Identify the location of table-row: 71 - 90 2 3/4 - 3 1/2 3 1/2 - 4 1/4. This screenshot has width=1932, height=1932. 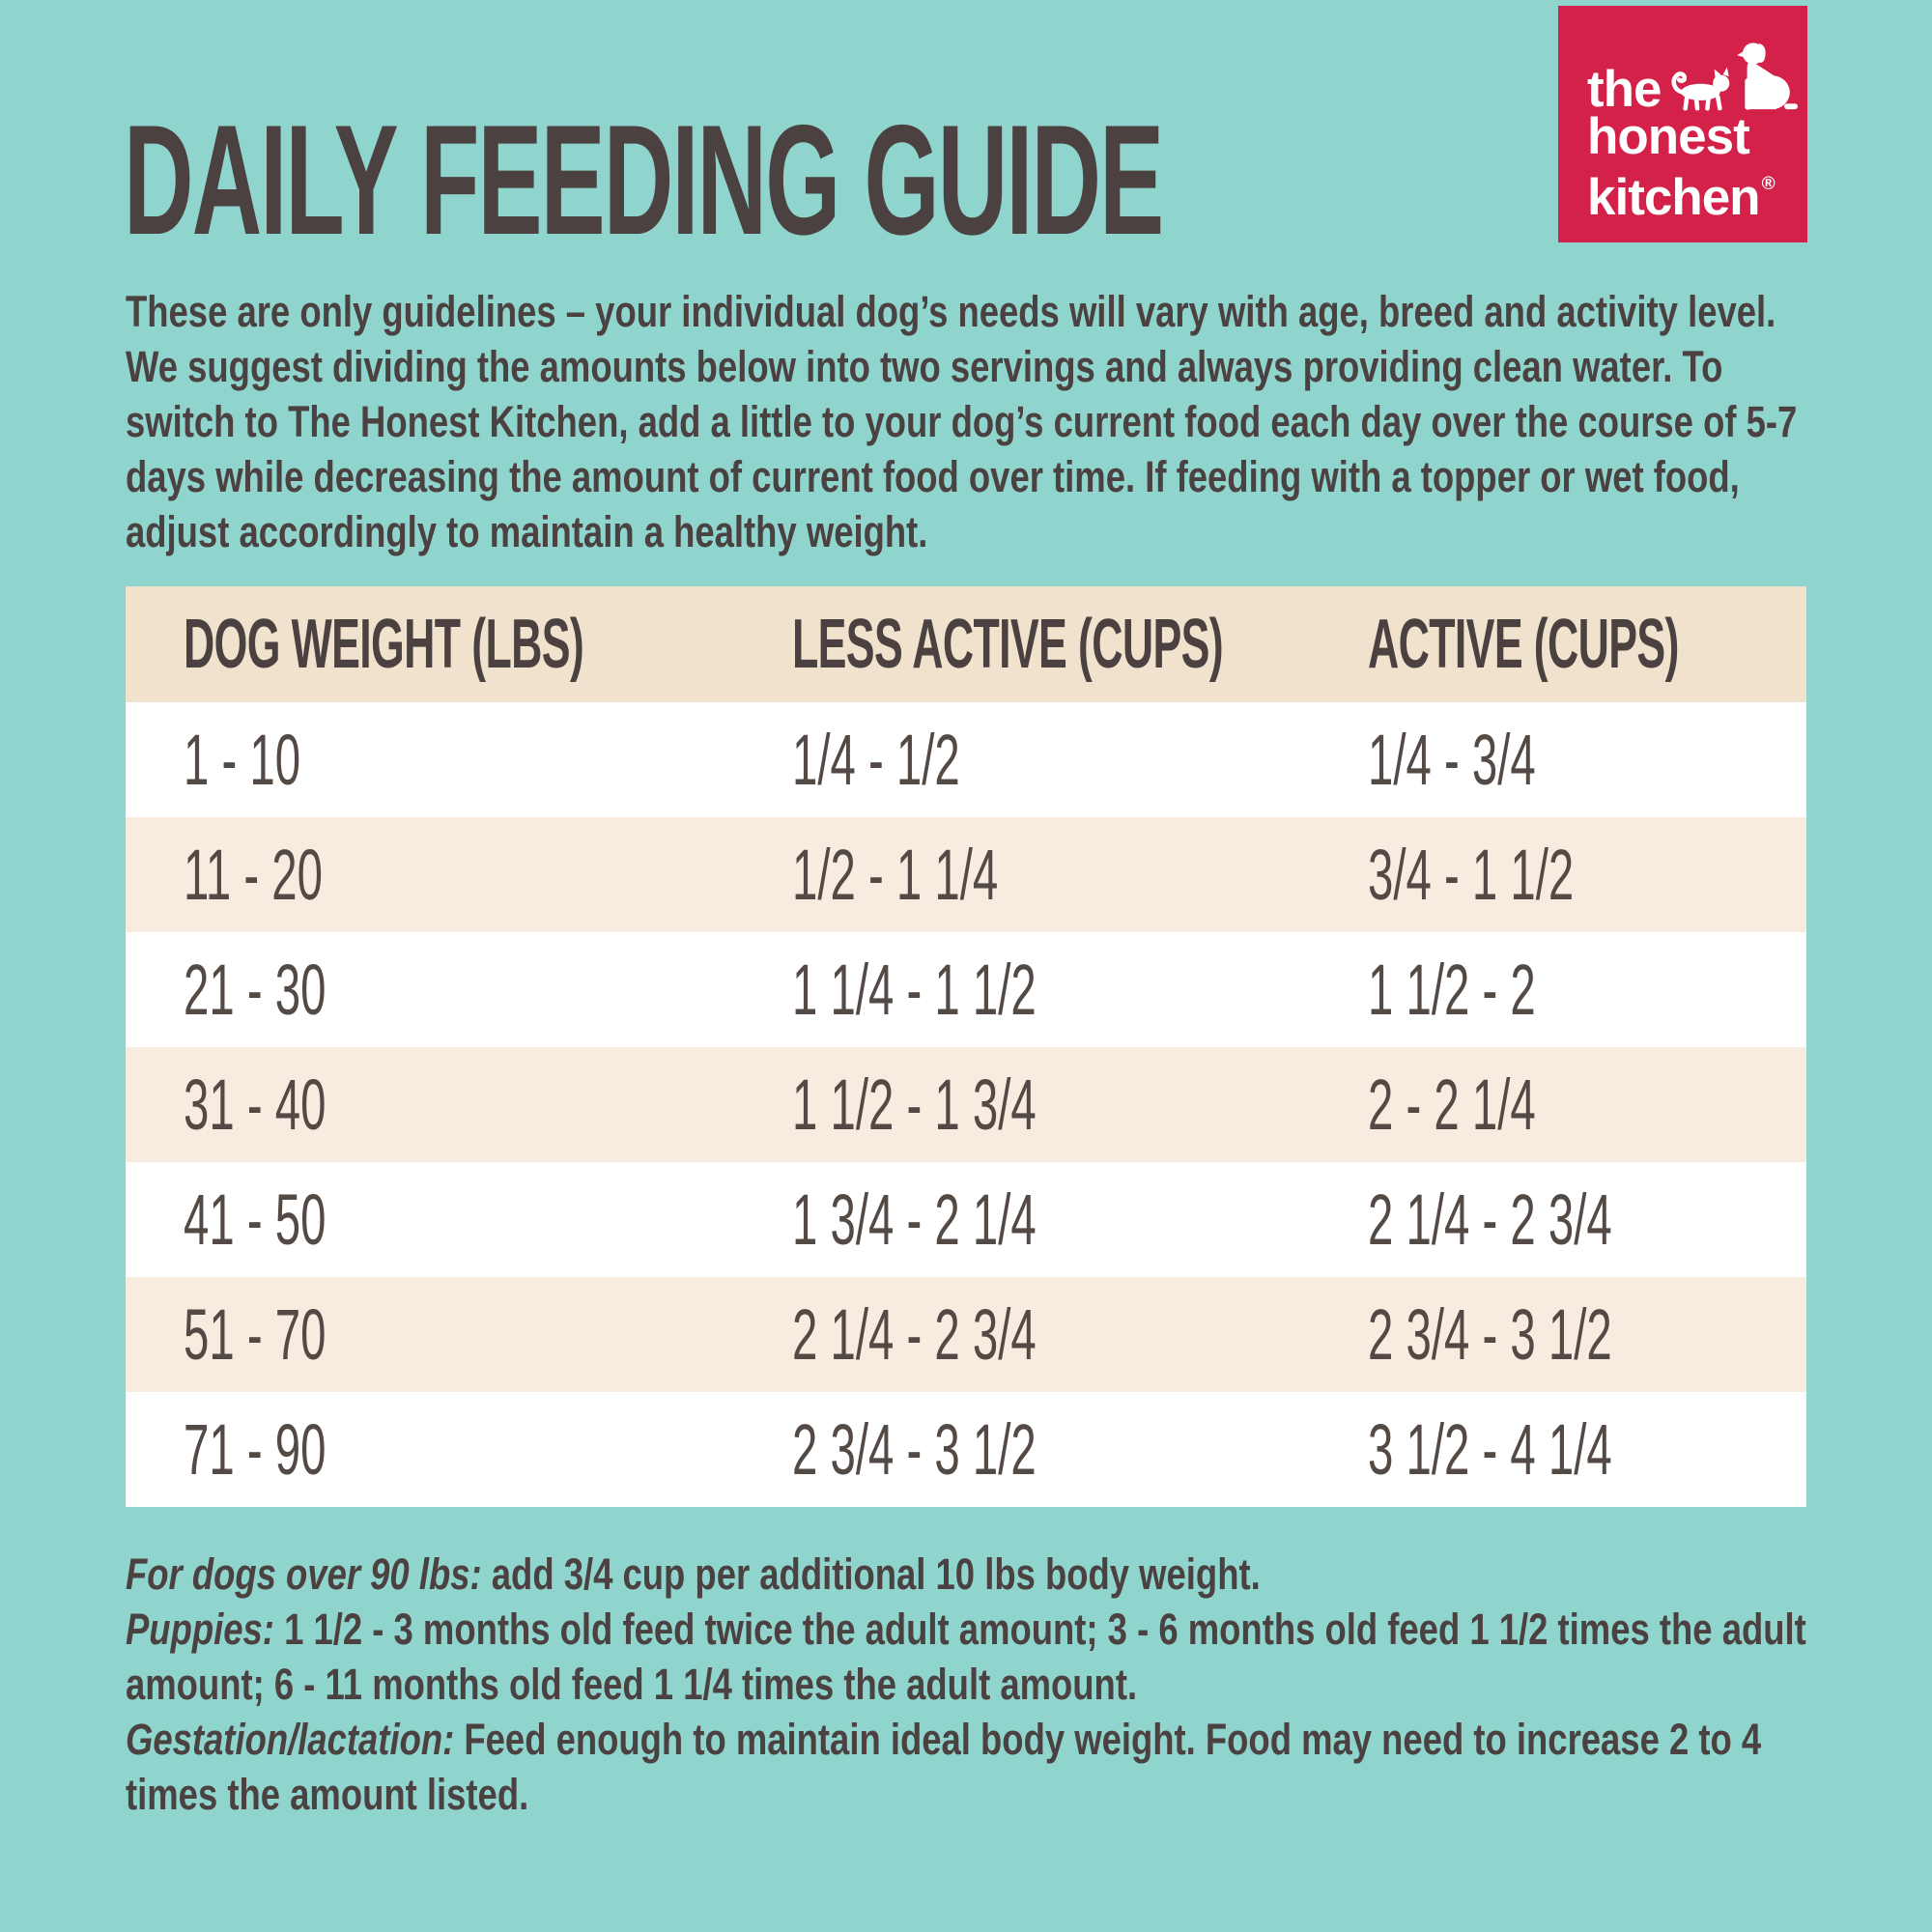
(966, 1449).